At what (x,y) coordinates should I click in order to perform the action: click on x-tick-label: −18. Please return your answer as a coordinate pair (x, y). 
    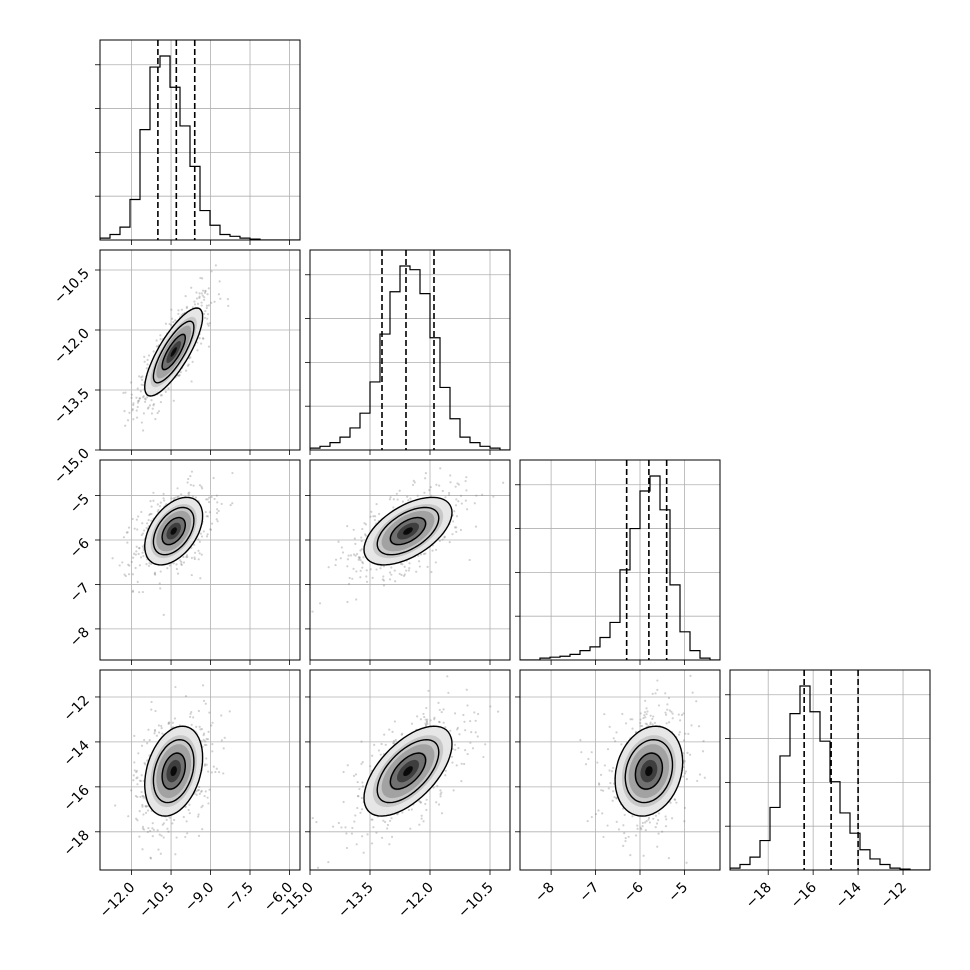
    Looking at the image, I should click on (759, 896).